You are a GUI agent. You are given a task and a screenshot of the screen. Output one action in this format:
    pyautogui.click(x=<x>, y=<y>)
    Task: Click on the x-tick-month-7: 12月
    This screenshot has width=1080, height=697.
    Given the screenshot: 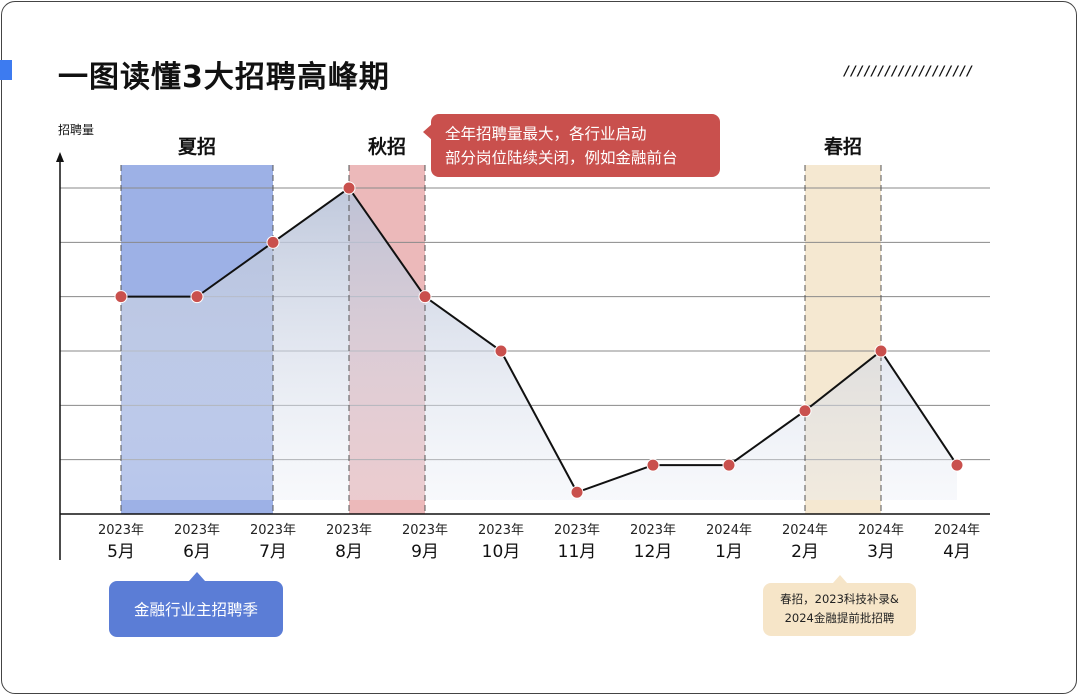 What is the action you would take?
    pyautogui.click(x=653, y=552)
    